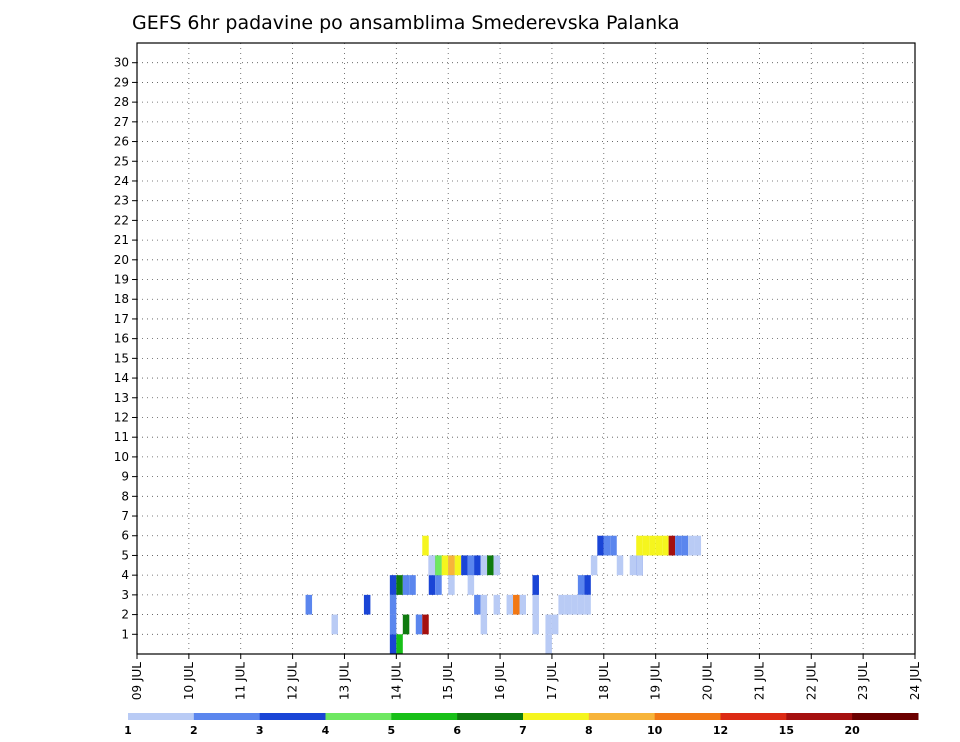 The width and height of the screenshot is (960, 742). I want to click on x-tick-label: 22 JUL, so click(811, 681).